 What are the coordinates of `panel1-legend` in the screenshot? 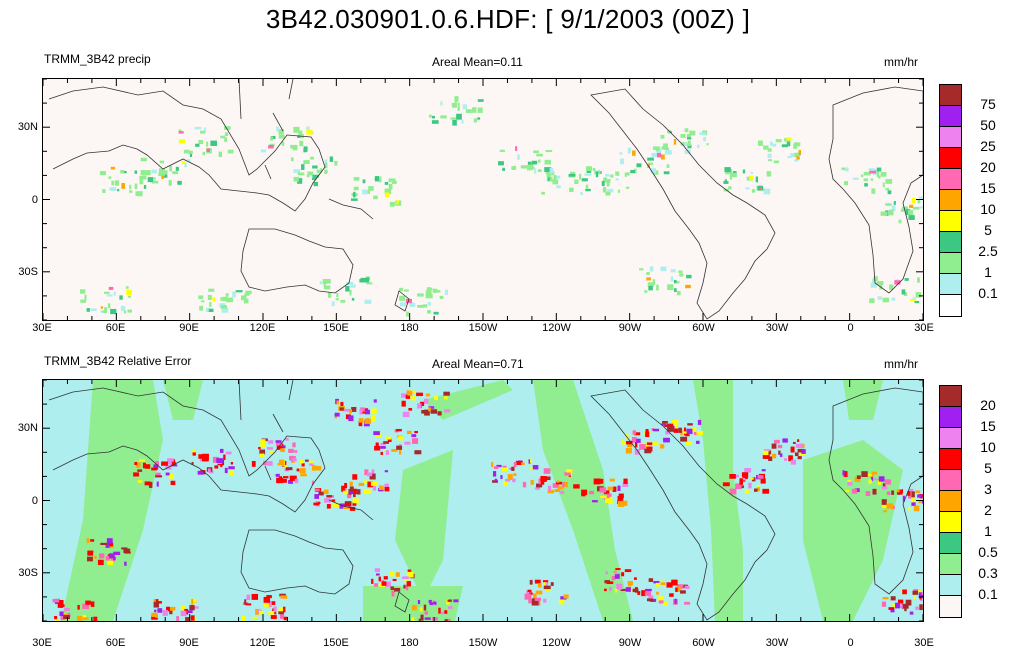 It's located at (950, 200).